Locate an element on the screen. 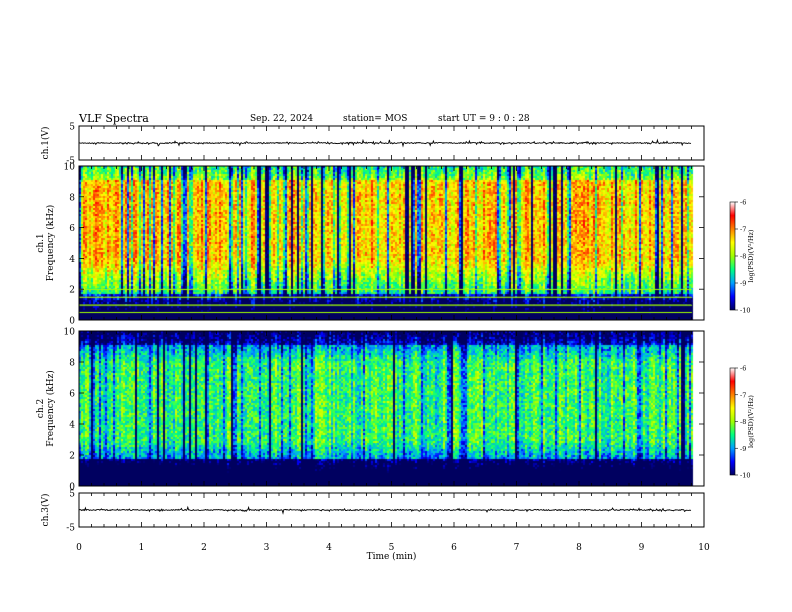  time-tick-label: 5 is located at coordinates (392, 548).